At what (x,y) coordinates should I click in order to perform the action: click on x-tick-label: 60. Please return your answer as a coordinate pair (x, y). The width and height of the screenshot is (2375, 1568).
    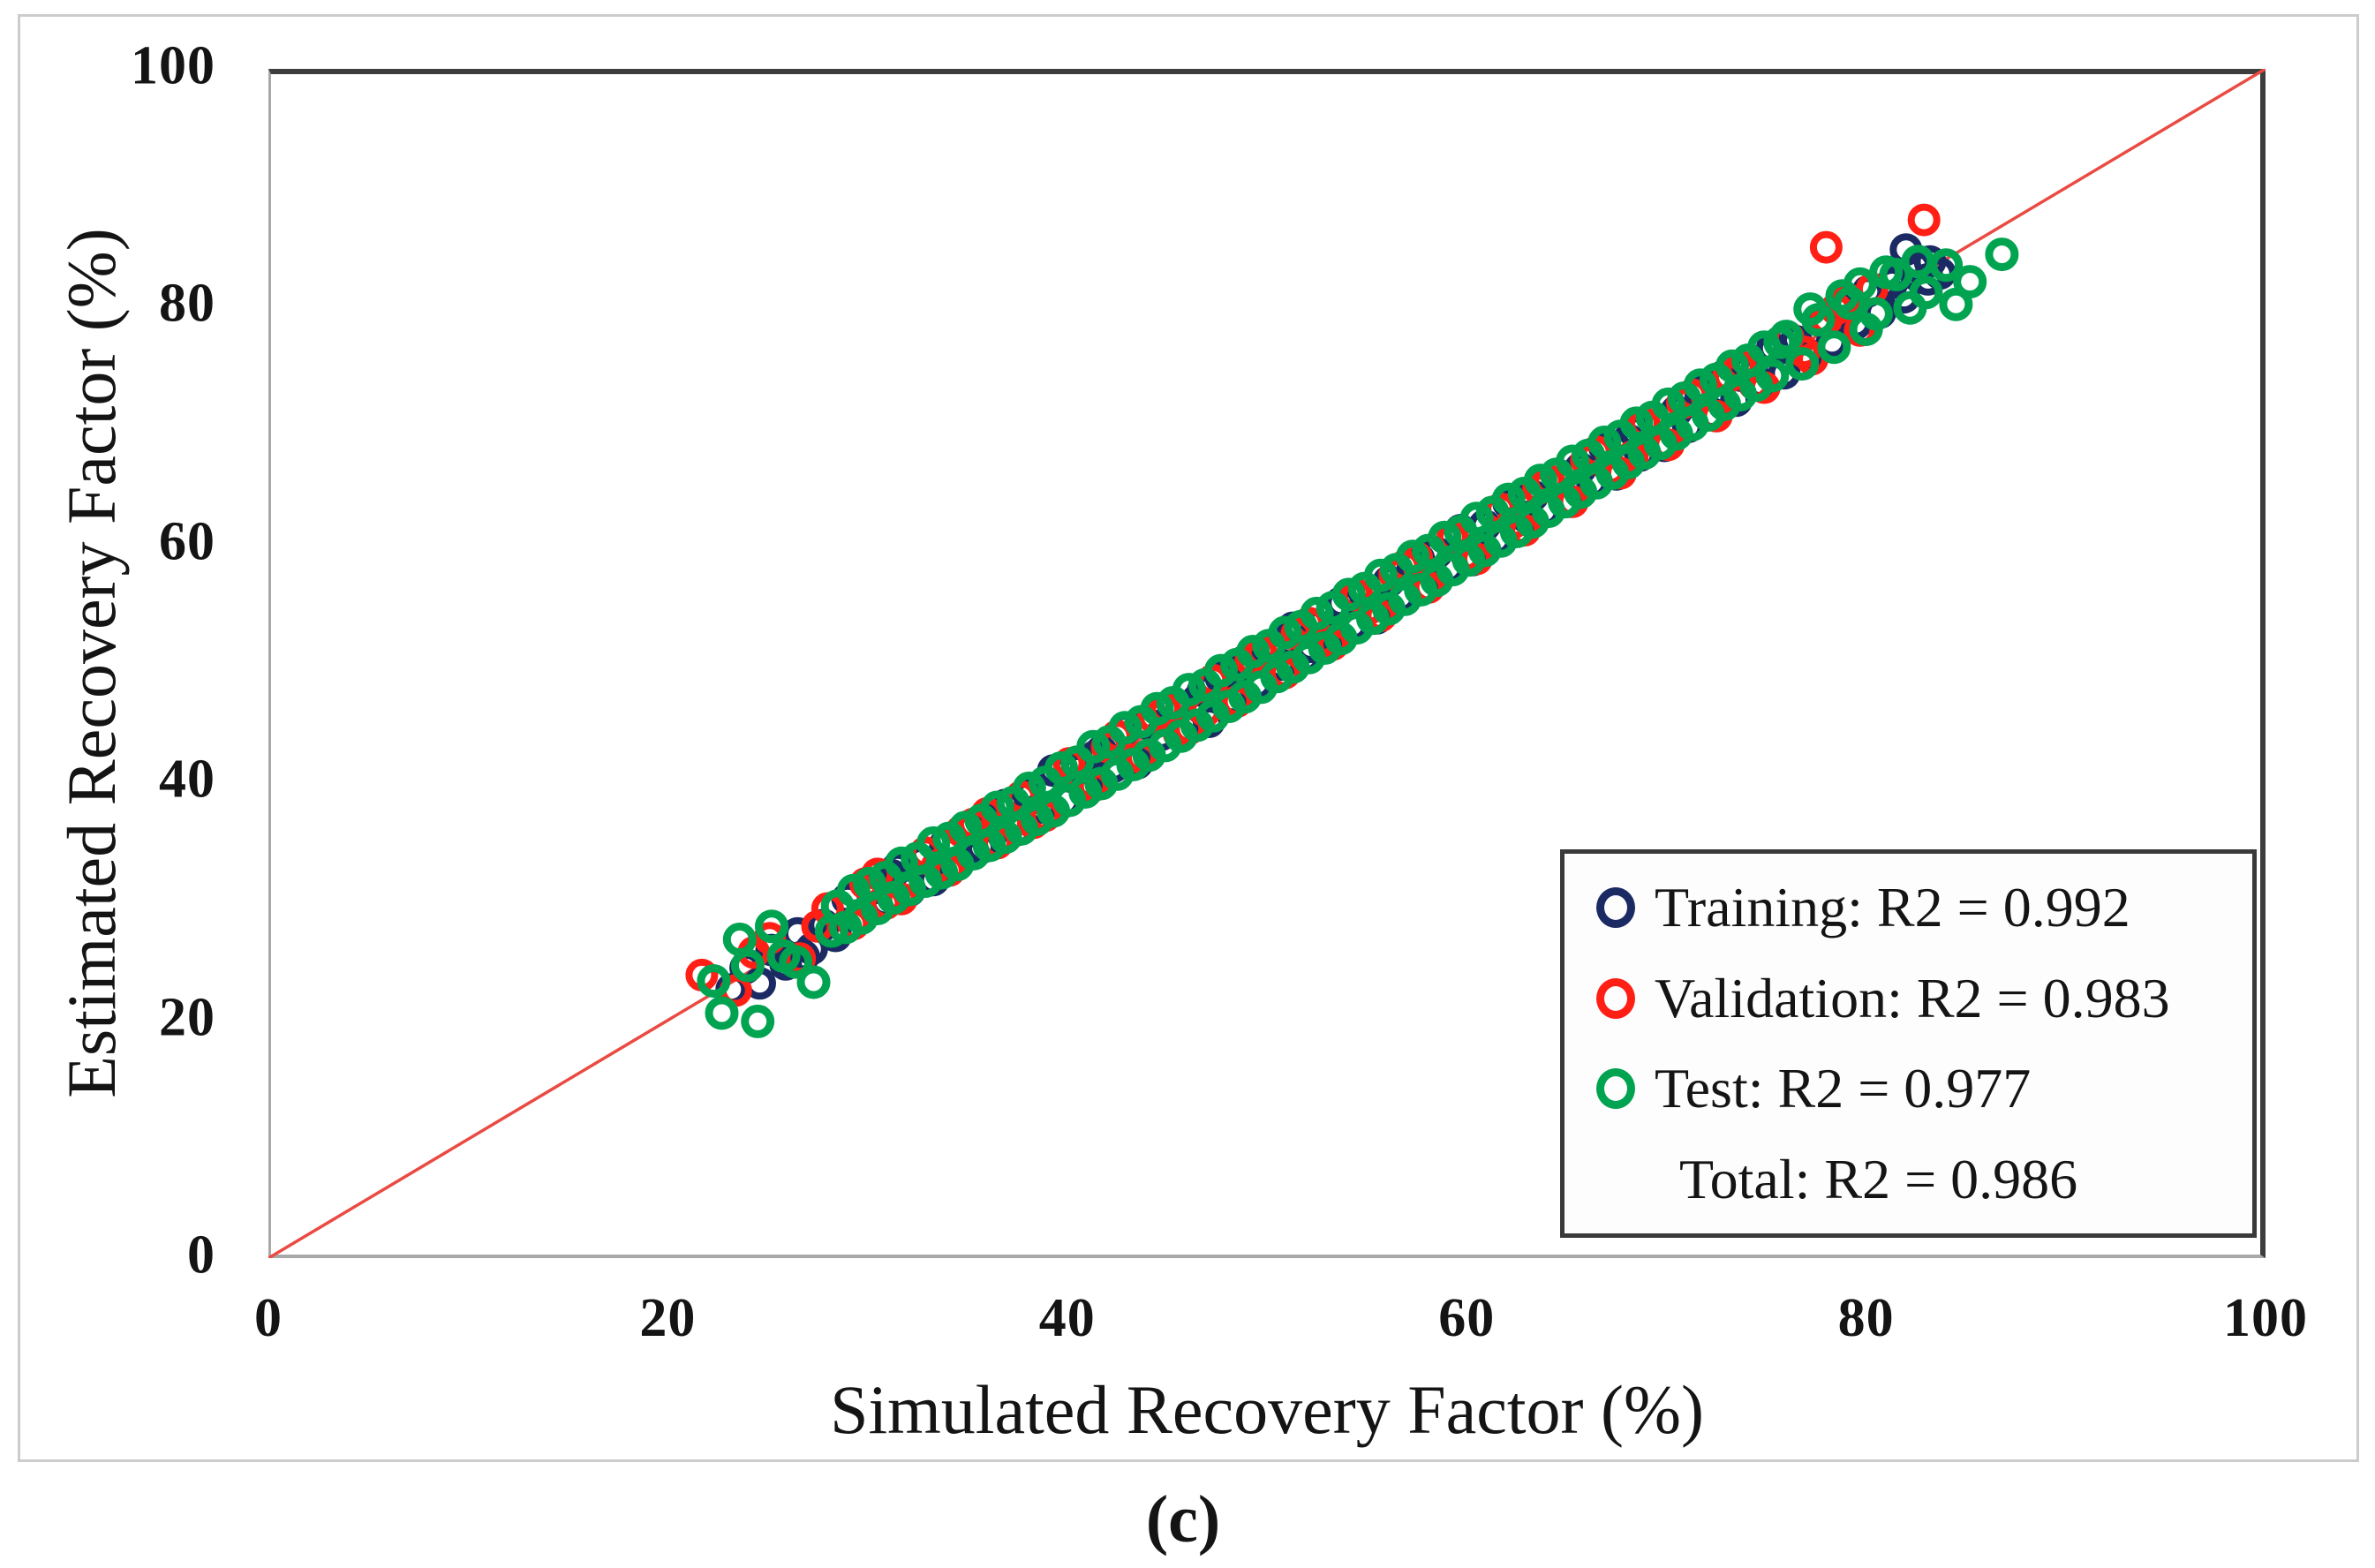
    Looking at the image, I should click on (1467, 1318).